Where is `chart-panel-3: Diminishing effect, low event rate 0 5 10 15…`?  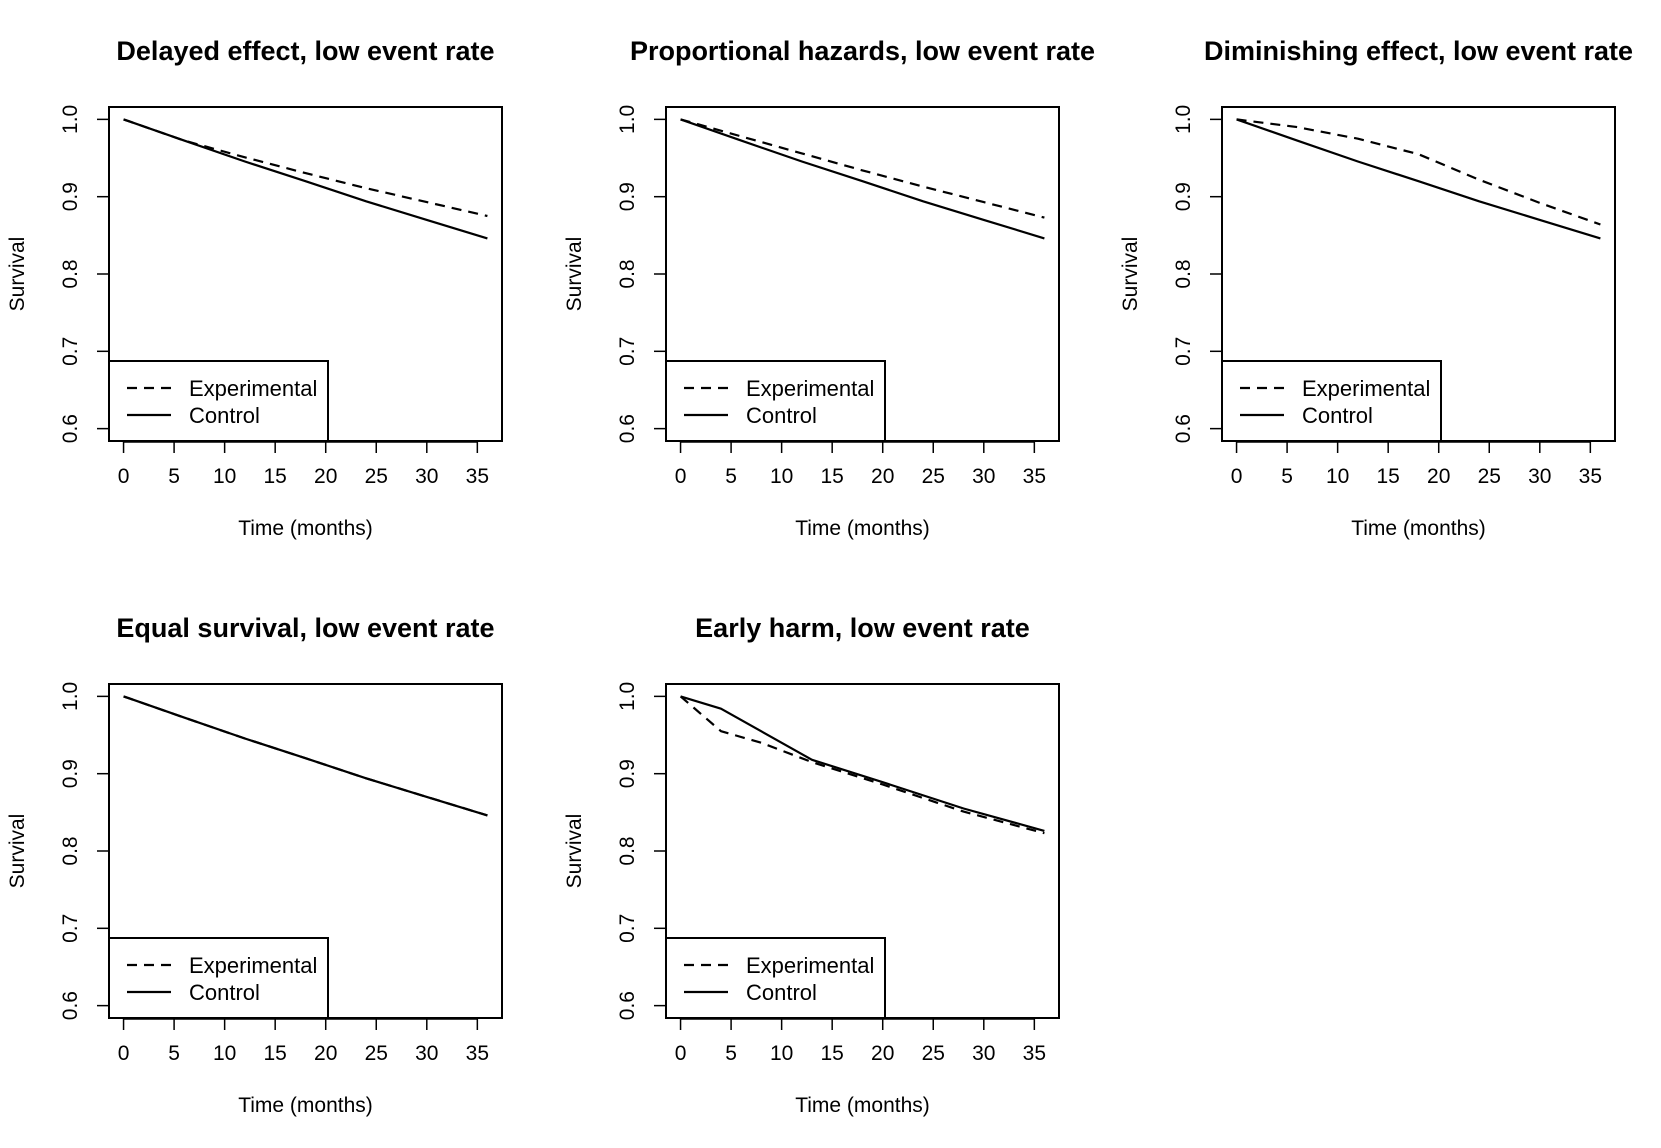 chart-panel-3: Diminishing effect, low event rate 0 5 10 15… is located at coordinates (1376, 288).